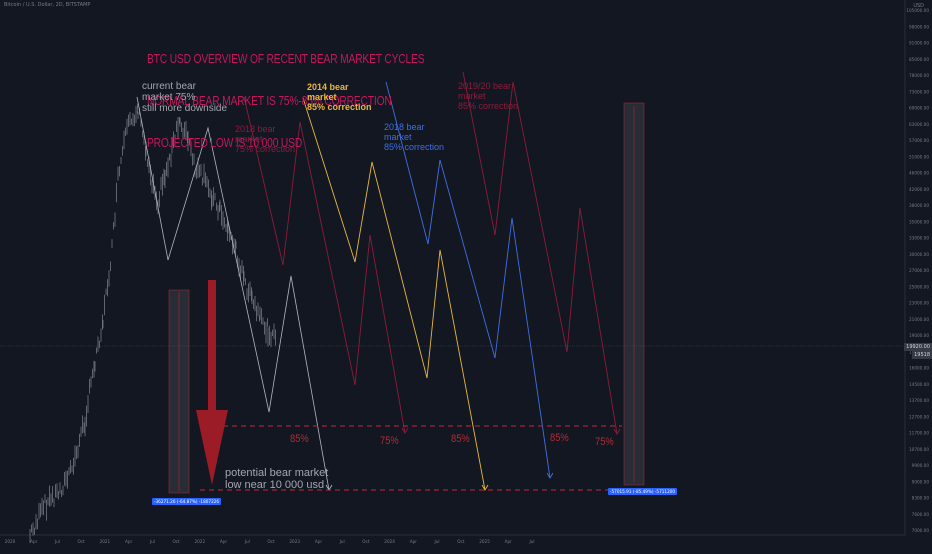 This screenshot has width=932, height=554. What do you see at coordinates (919, 319) in the screenshot?
I see `y-tick-label: 21000.00` at bounding box center [919, 319].